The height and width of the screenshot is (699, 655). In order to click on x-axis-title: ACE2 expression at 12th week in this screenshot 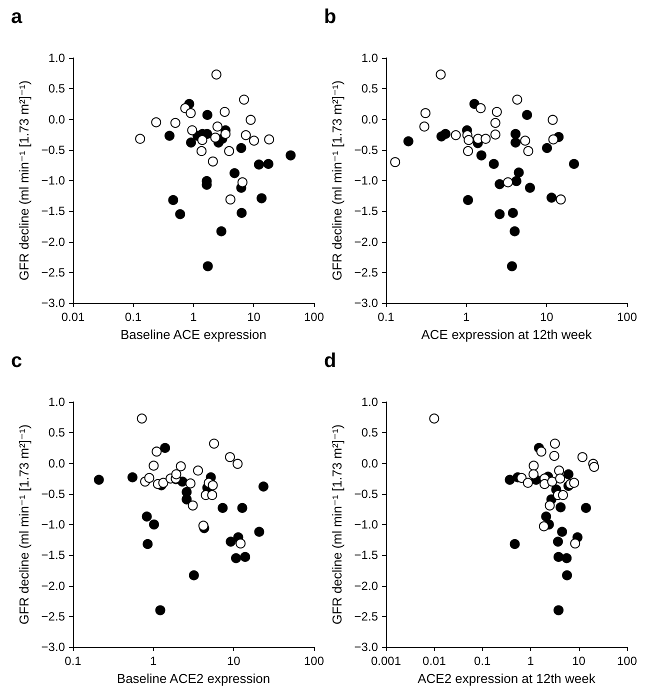, I will do `click(507, 678)`.